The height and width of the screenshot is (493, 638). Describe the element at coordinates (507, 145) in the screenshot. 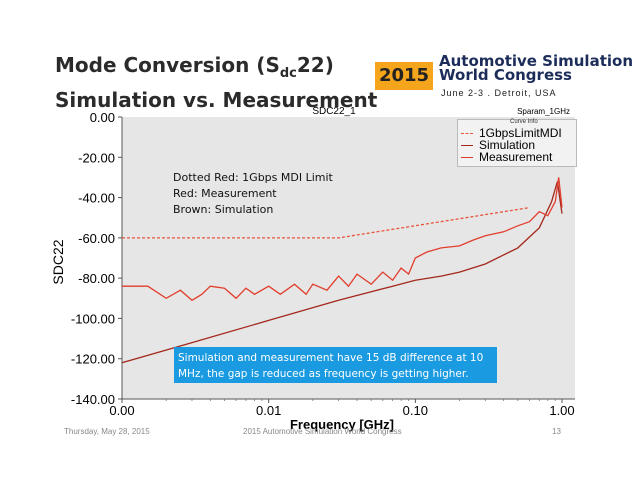

I see `legend-label-simulation: Simulation` at that location.